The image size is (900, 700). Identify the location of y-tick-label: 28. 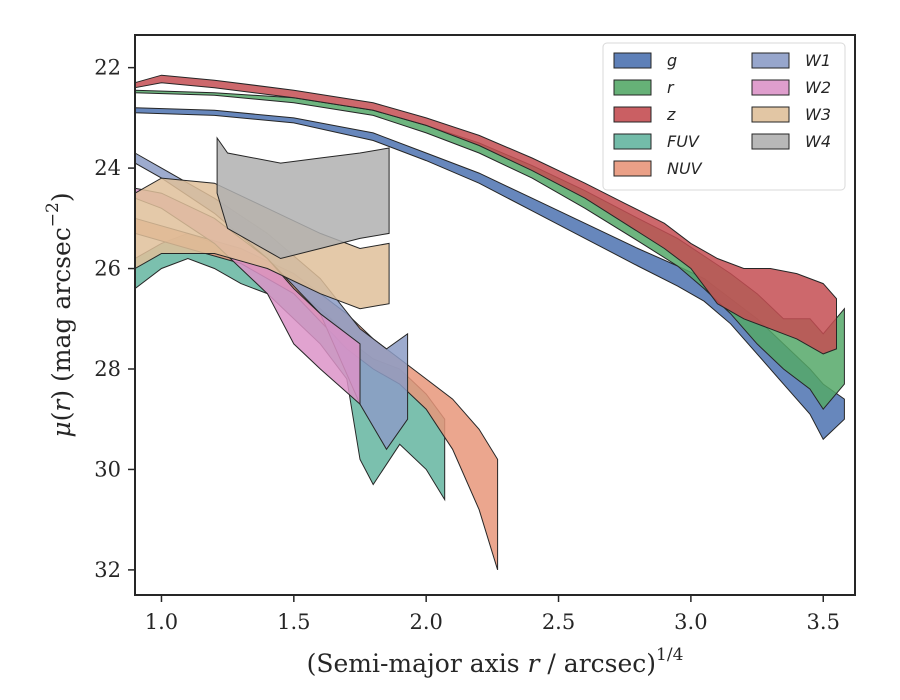
(107, 369).